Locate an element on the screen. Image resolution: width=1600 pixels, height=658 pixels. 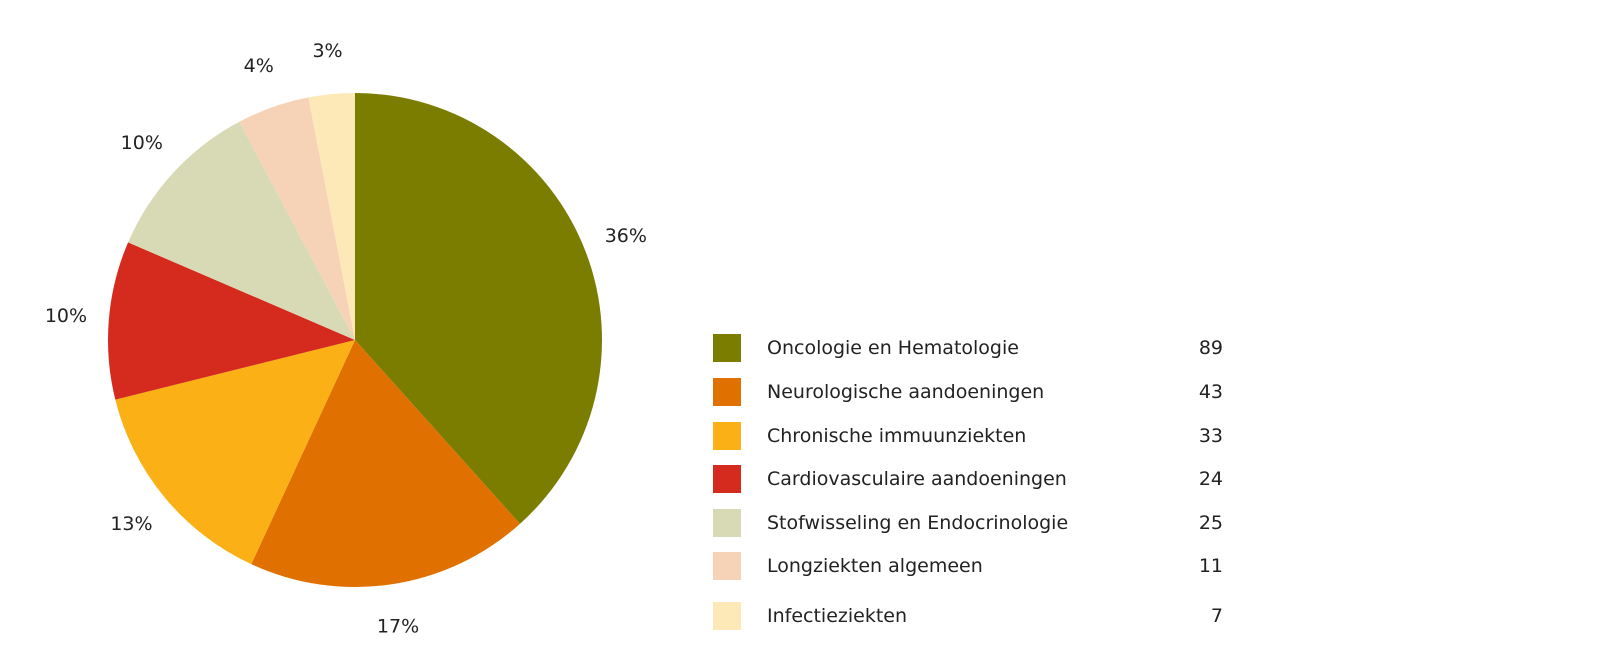
legend-count: 7 is located at coordinates (1216, 616).